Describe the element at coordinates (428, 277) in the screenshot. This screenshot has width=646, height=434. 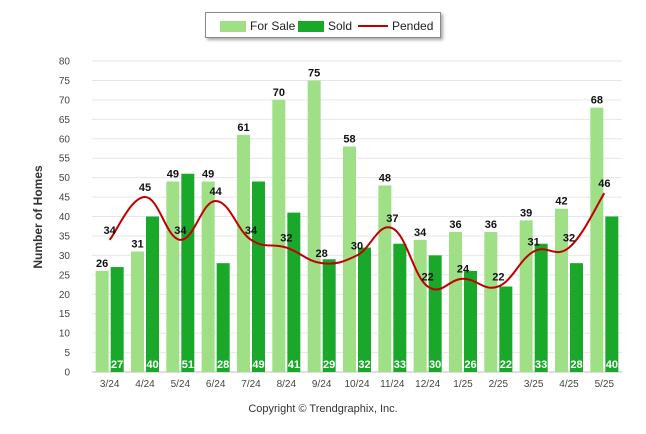
I see `label-pended: 22` at that location.